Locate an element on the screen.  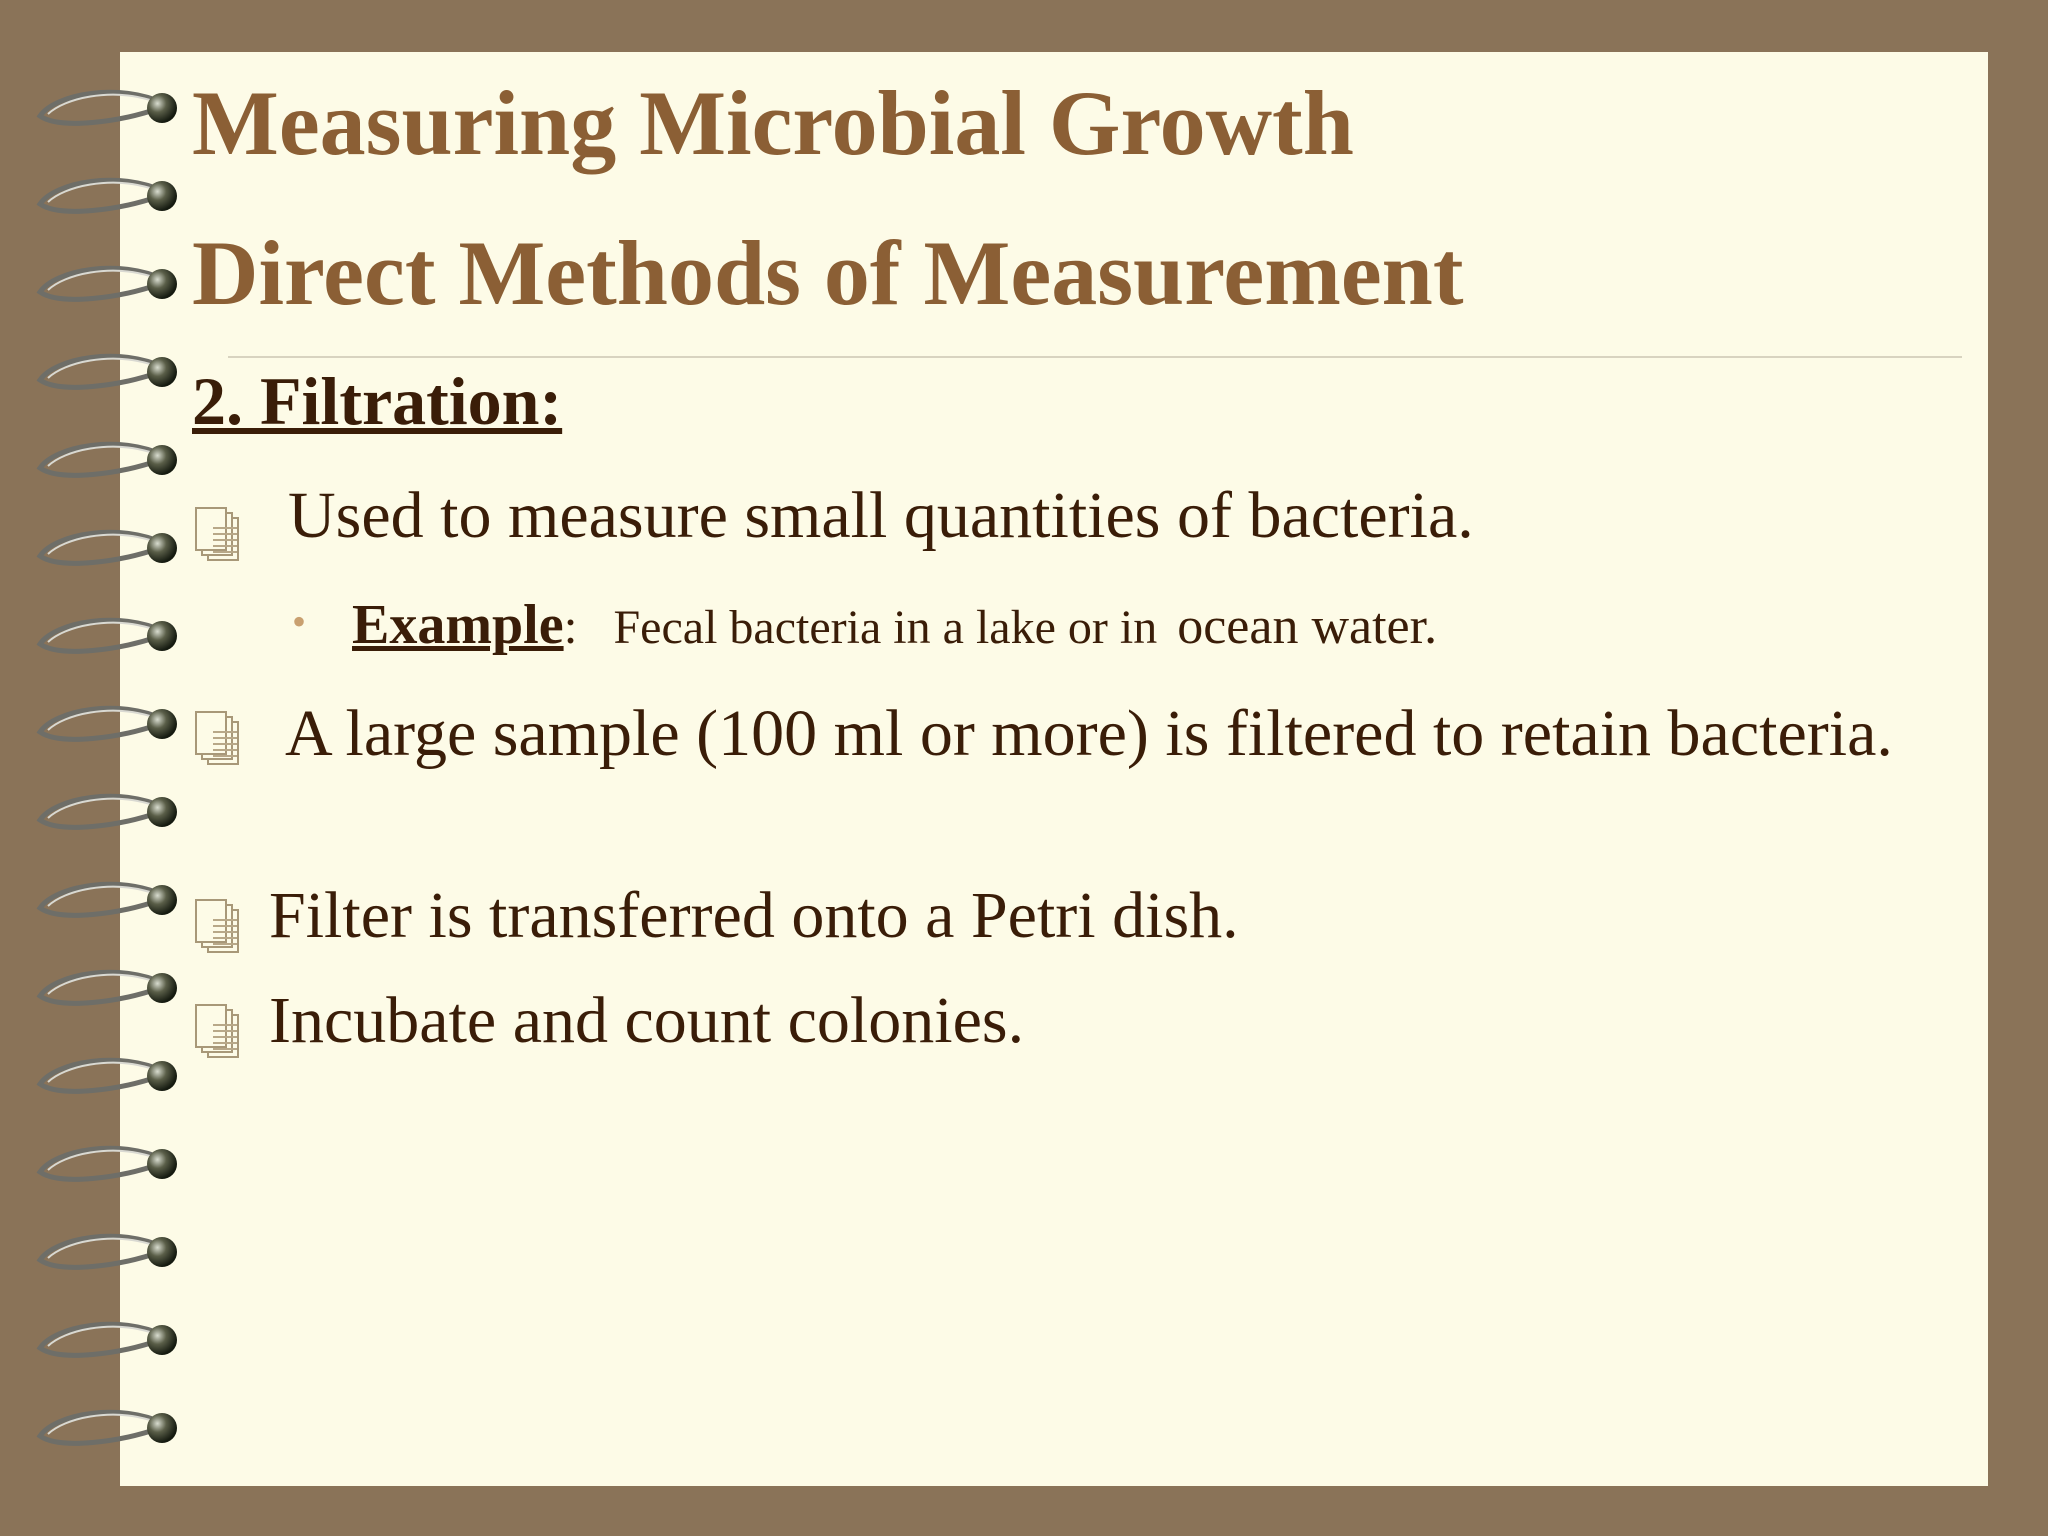
sub-text: Fecal bacteria in a lake or in is located at coordinates (885, 627).